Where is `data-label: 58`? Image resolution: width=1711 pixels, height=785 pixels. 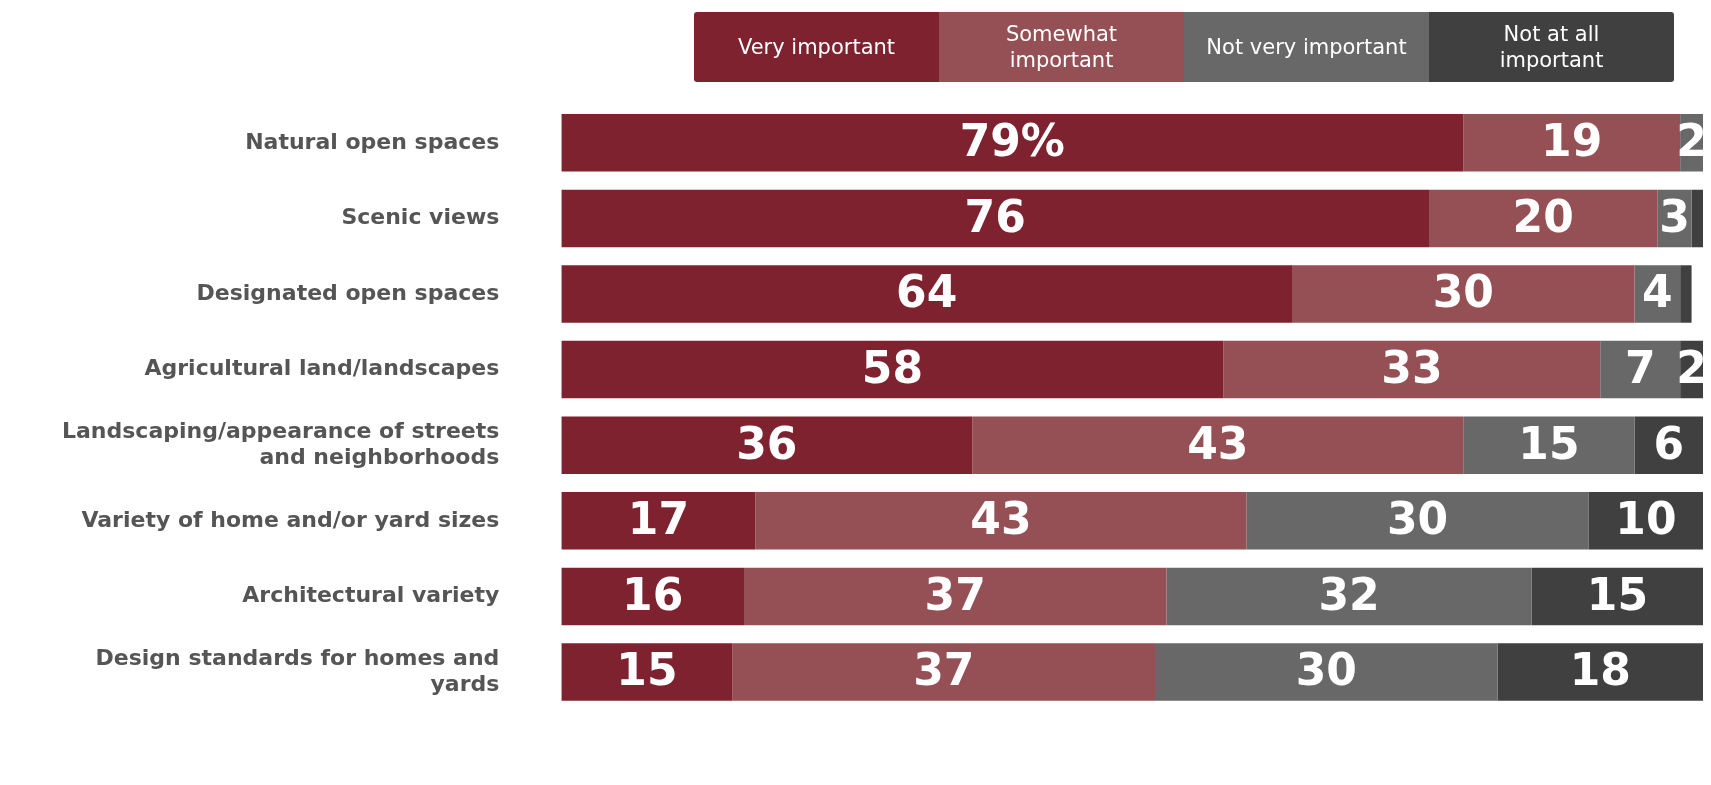
data-label: 58 is located at coordinates (892, 368).